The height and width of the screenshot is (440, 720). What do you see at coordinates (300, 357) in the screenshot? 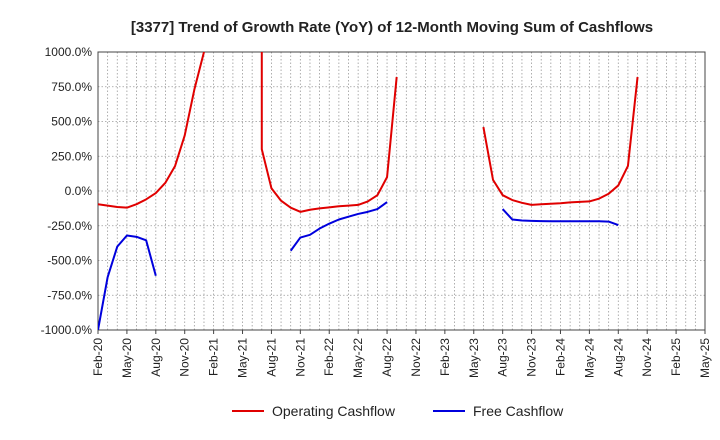
I see `x-tick-label: Nov-21` at bounding box center [300, 357].